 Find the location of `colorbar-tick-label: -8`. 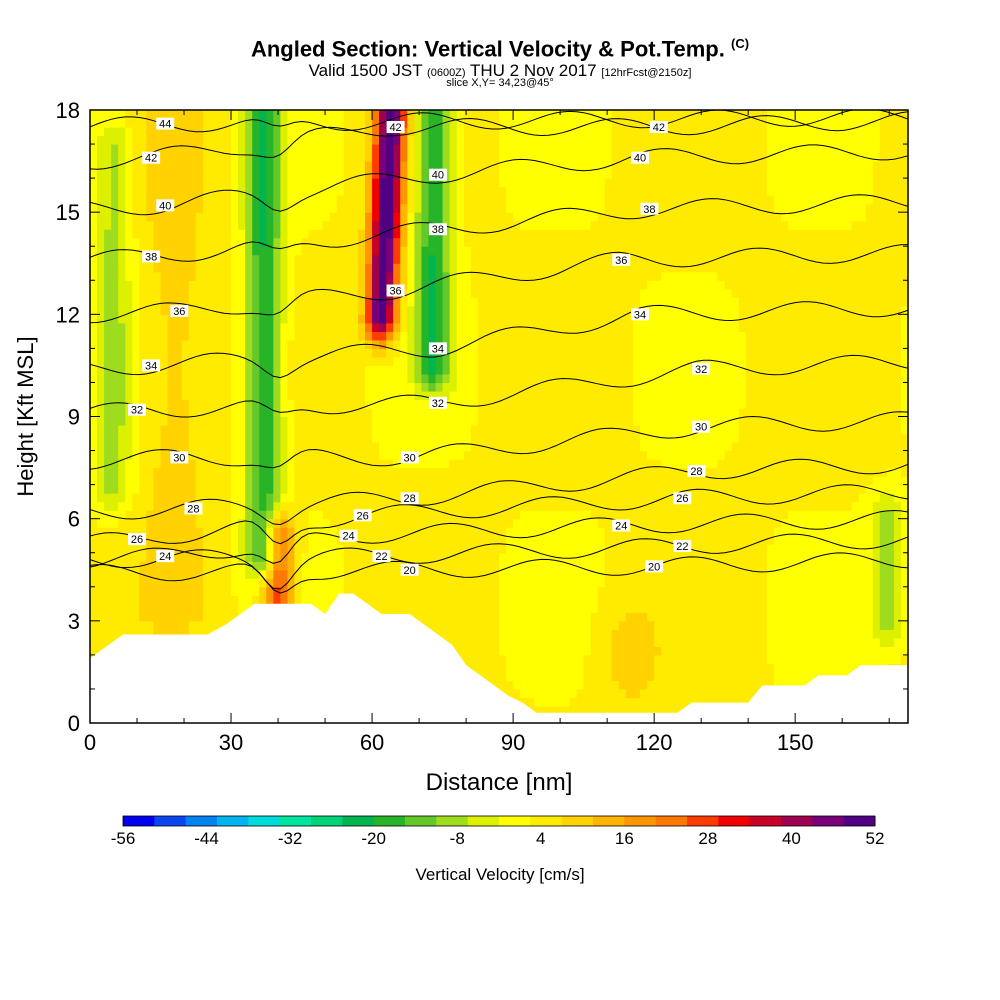

colorbar-tick-label: -8 is located at coordinates (457, 838).